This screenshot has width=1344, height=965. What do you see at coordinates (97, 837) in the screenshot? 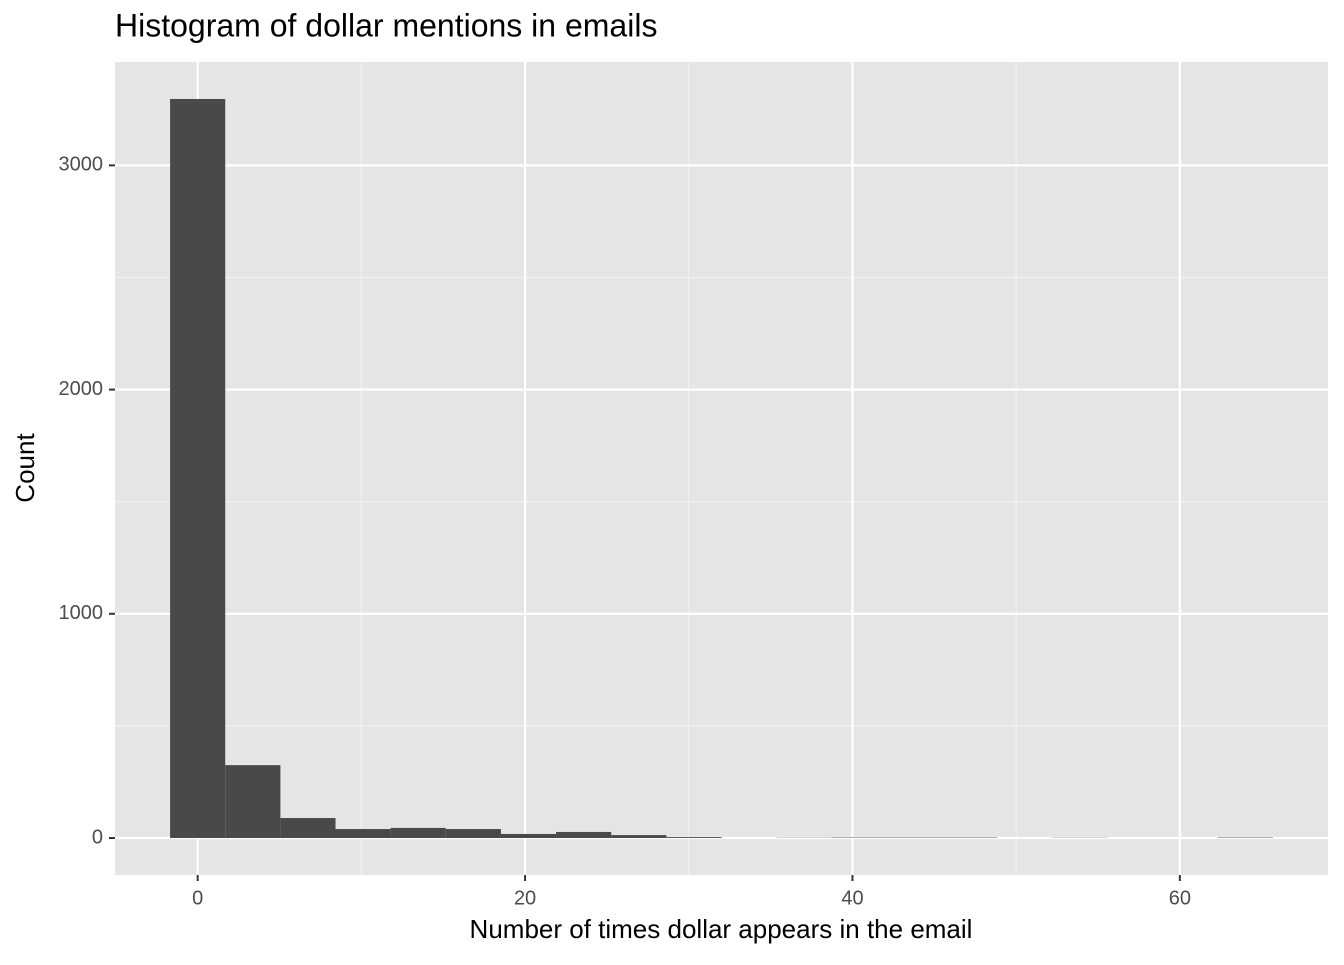
I see `y-tick-label: 0` at bounding box center [97, 837].